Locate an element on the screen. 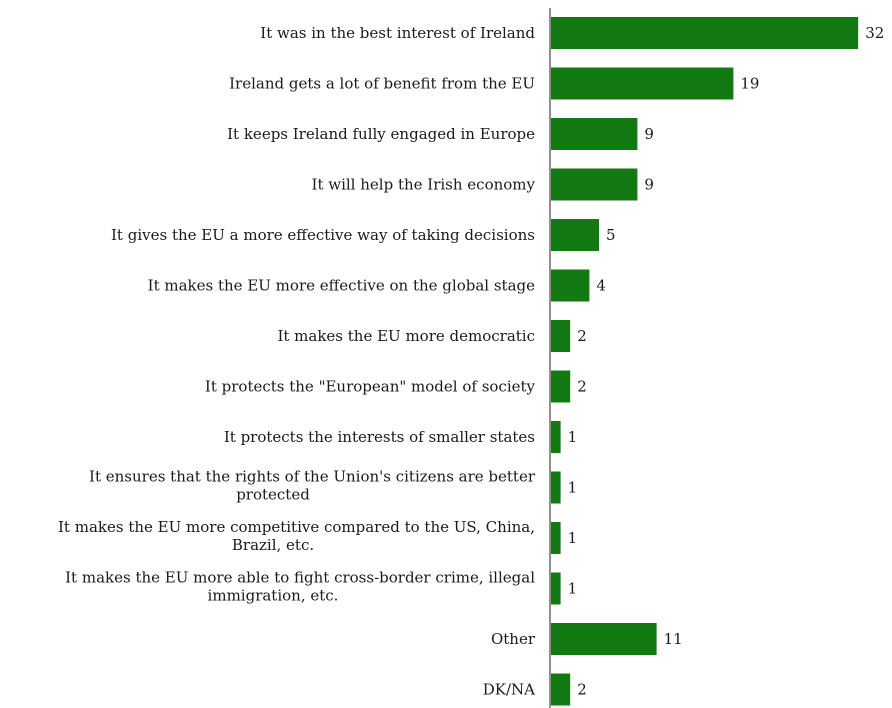 This screenshot has height=708, width=892. category-label: immigration, etc. is located at coordinates (273, 596).